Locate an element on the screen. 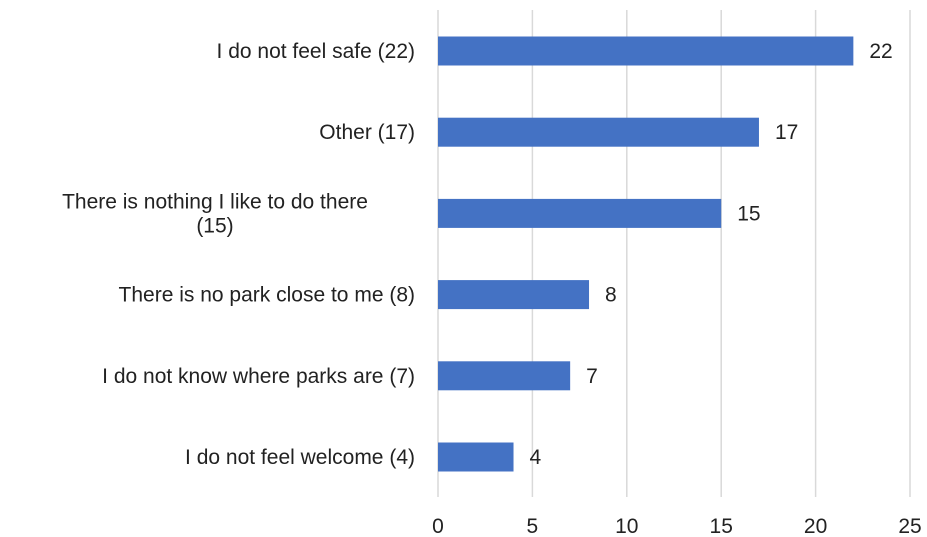 The width and height of the screenshot is (927, 537). x-tick-label-20: 20 is located at coordinates (815, 526).